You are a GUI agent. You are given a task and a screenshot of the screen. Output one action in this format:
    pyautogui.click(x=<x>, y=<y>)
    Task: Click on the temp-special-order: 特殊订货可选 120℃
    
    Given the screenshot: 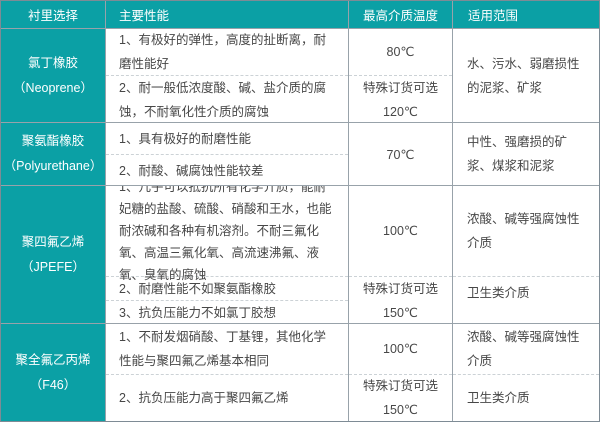 What is the action you would take?
    pyautogui.click(x=400, y=98)
    